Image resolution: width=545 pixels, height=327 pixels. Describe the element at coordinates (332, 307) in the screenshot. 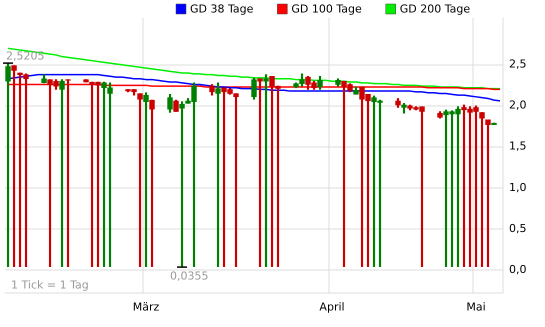

I see `x-tick-label: April` at that location.